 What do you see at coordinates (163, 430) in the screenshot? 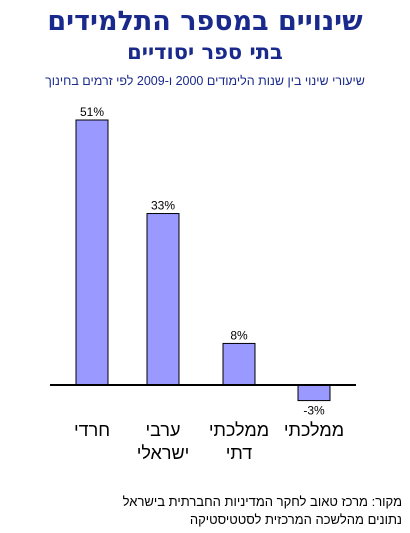
I see `category-label-1-0: ערבי` at bounding box center [163, 430].